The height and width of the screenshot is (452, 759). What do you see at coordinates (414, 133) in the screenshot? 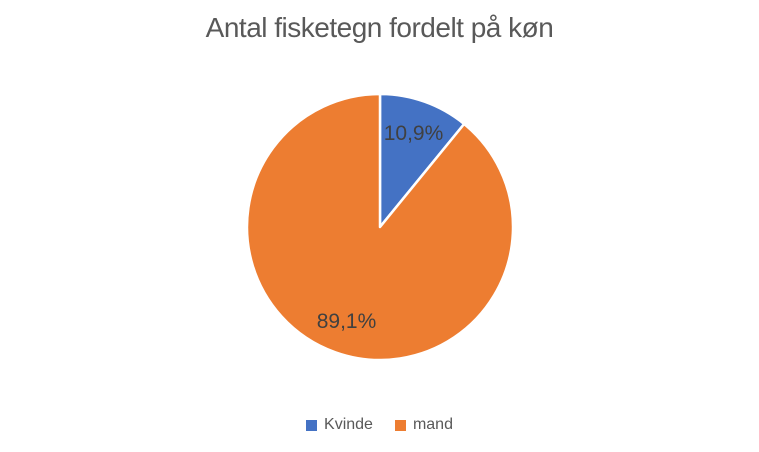
I see `data-label-kvinde: 10,9%` at bounding box center [414, 133].